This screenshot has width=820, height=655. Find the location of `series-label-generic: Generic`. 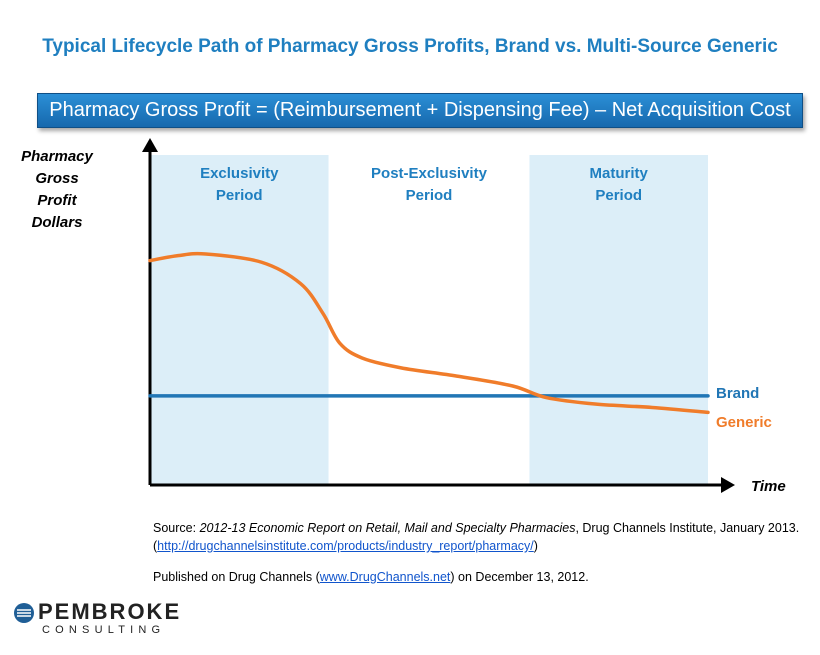

series-label-generic: Generic is located at coordinates (744, 422).